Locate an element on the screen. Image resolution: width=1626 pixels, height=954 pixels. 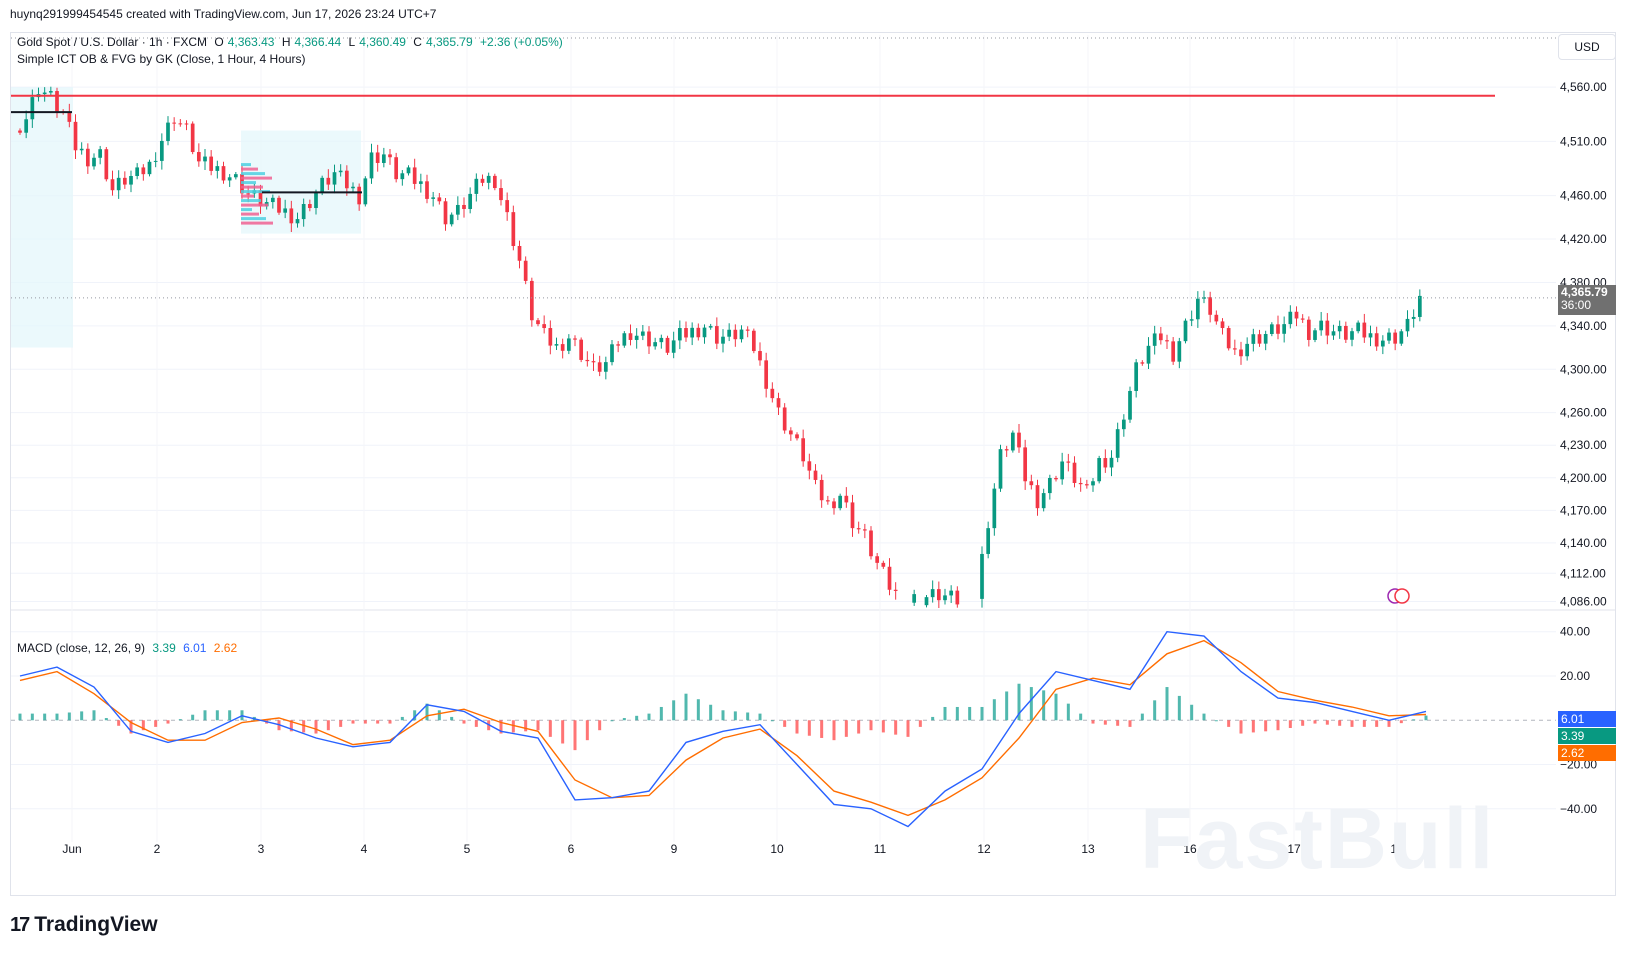
price-tick-label: 4,340.00 is located at coordinates (1583, 326).